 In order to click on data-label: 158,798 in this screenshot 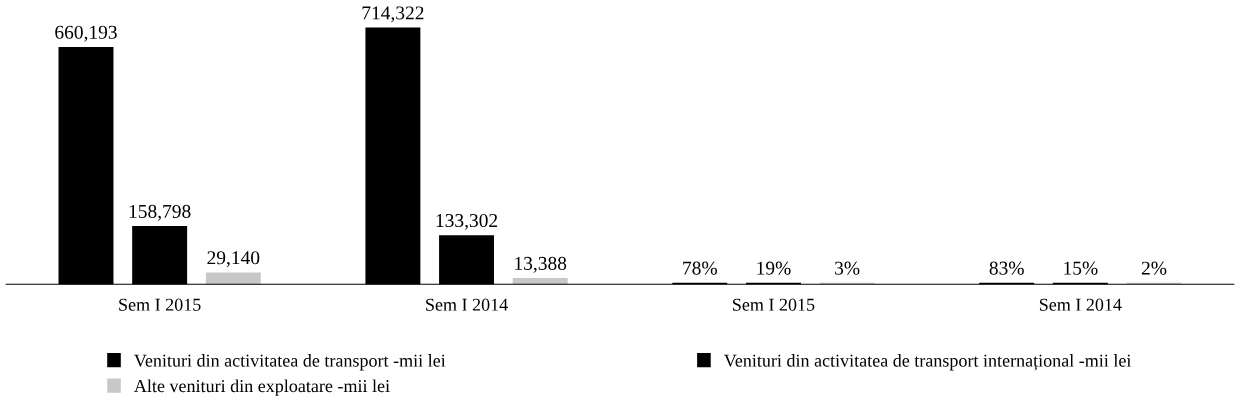, I will do `click(160, 212)`.